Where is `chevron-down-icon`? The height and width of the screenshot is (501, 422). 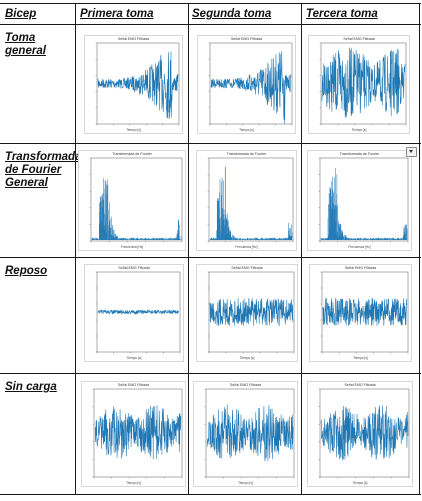 chevron-down-icon is located at coordinates (411, 151).